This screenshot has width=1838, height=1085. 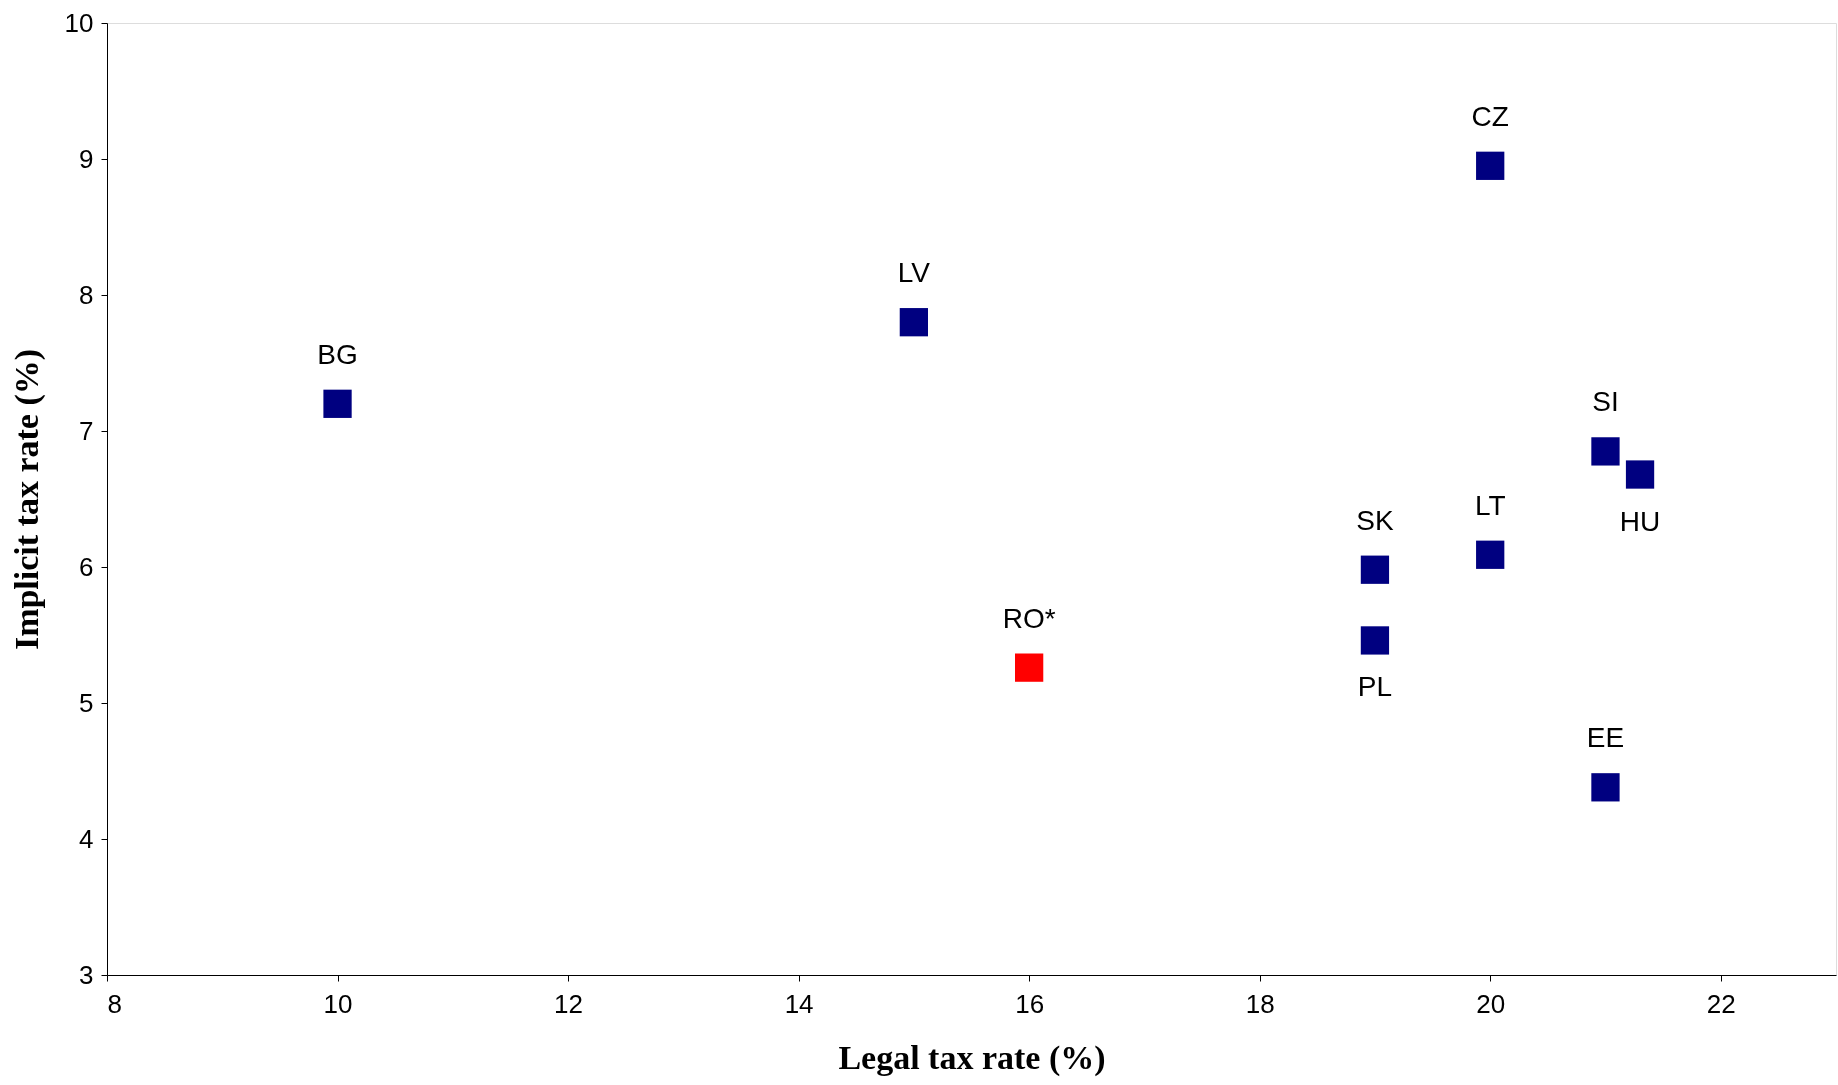 What do you see at coordinates (1721, 1003) in the screenshot?
I see `x-tick-label: 22` at bounding box center [1721, 1003].